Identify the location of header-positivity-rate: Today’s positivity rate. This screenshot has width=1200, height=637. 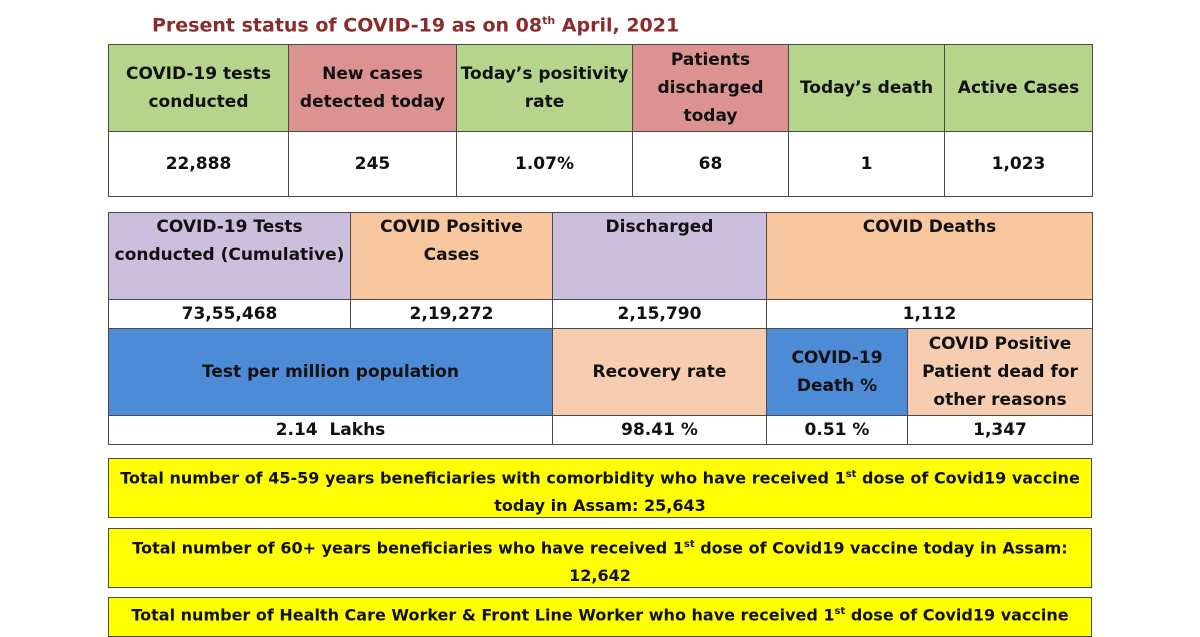
(544, 88).